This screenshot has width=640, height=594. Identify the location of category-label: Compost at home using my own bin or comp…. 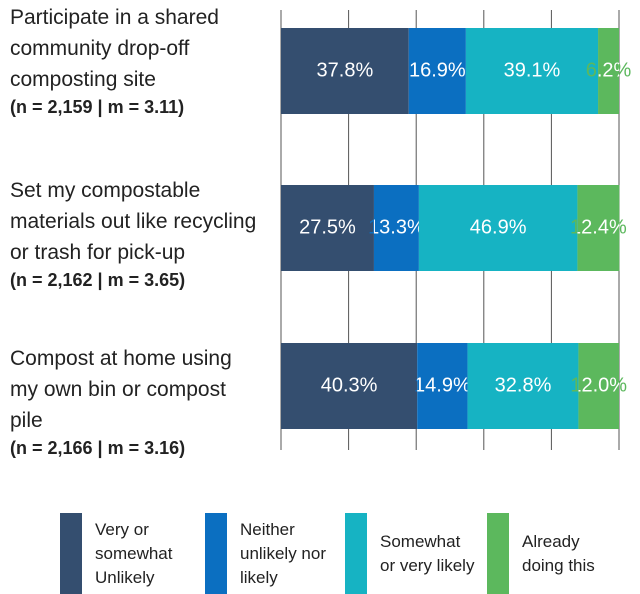
(135, 401).